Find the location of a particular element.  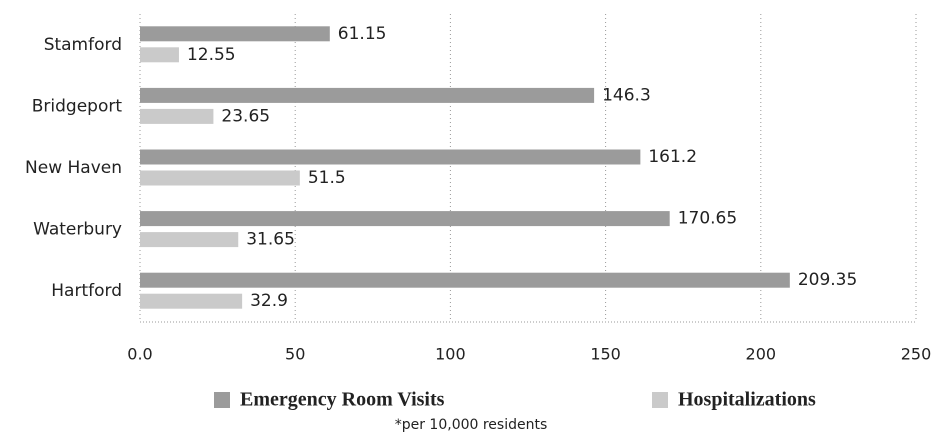

value-label: 12.55 is located at coordinates (211, 55).